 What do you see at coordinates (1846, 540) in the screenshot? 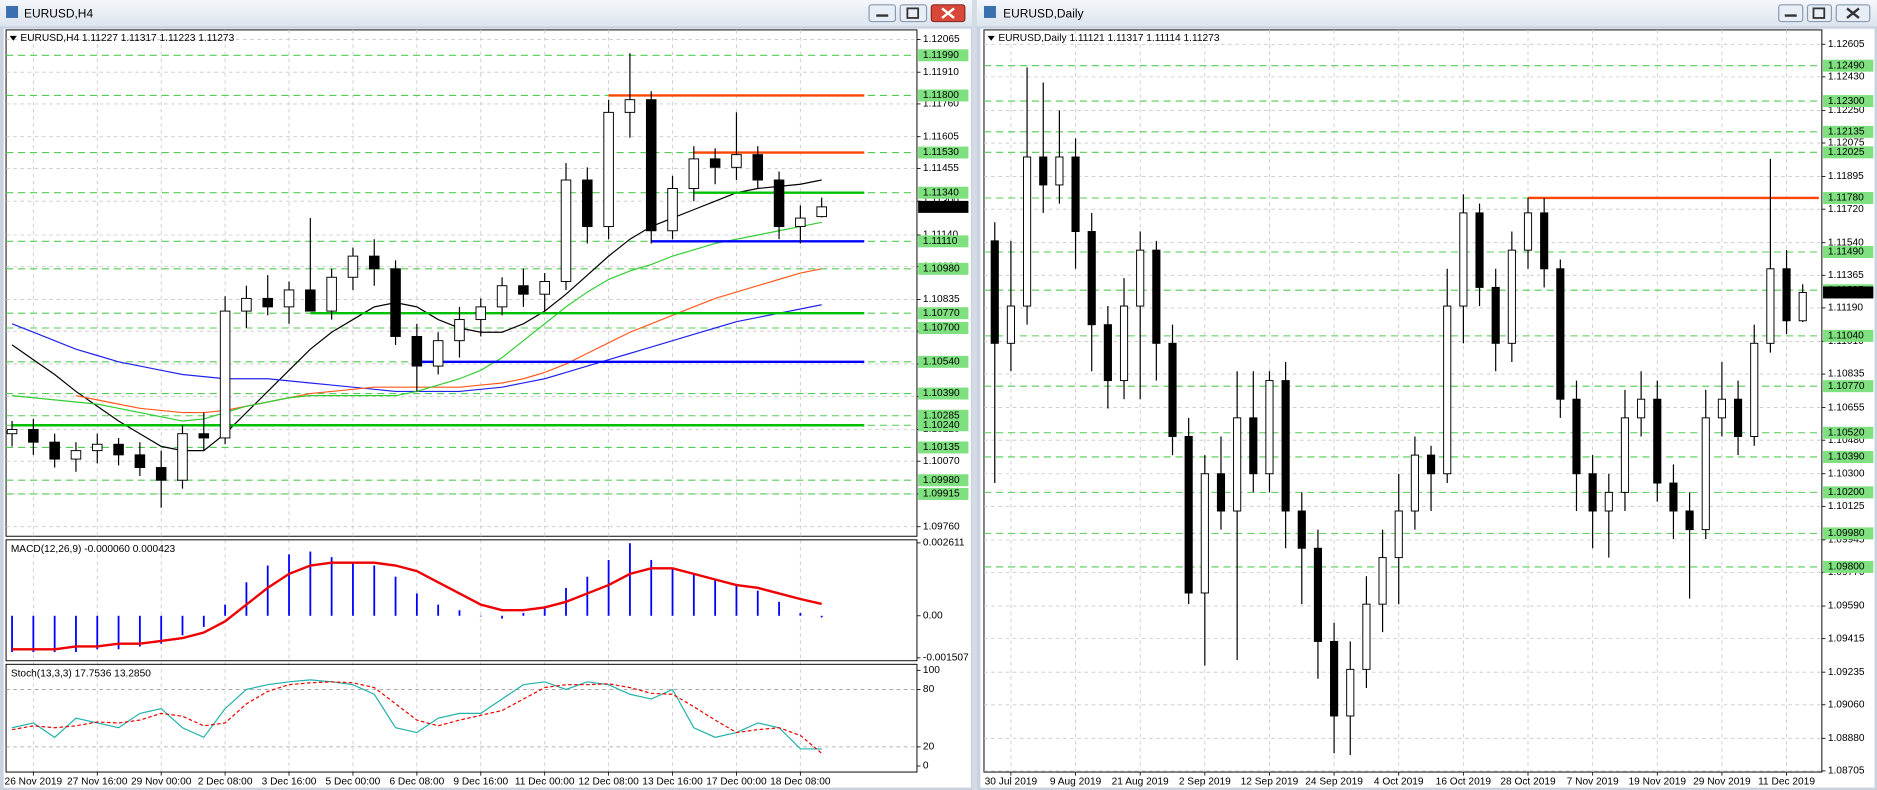
I see `price-label: 1.09945` at bounding box center [1846, 540].